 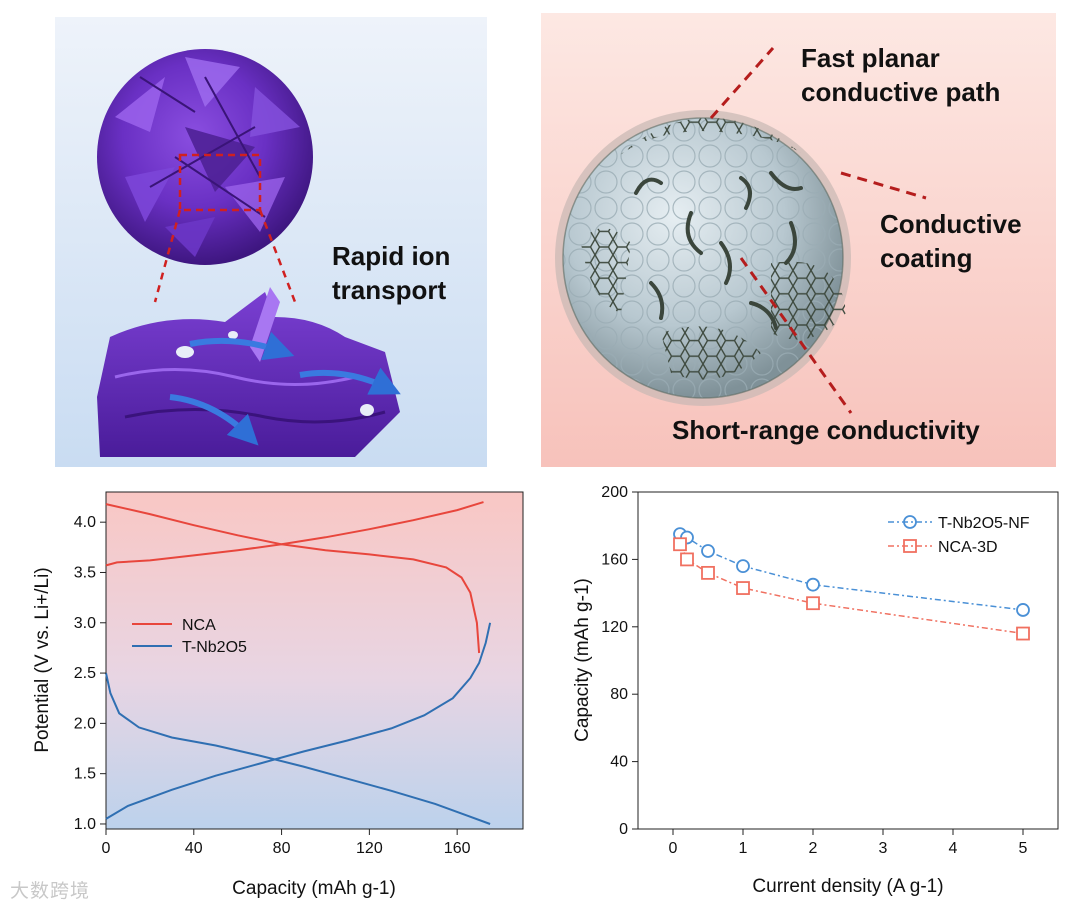 I want to click on nanoflower-sphere-icon, so click(x=205, y=157).